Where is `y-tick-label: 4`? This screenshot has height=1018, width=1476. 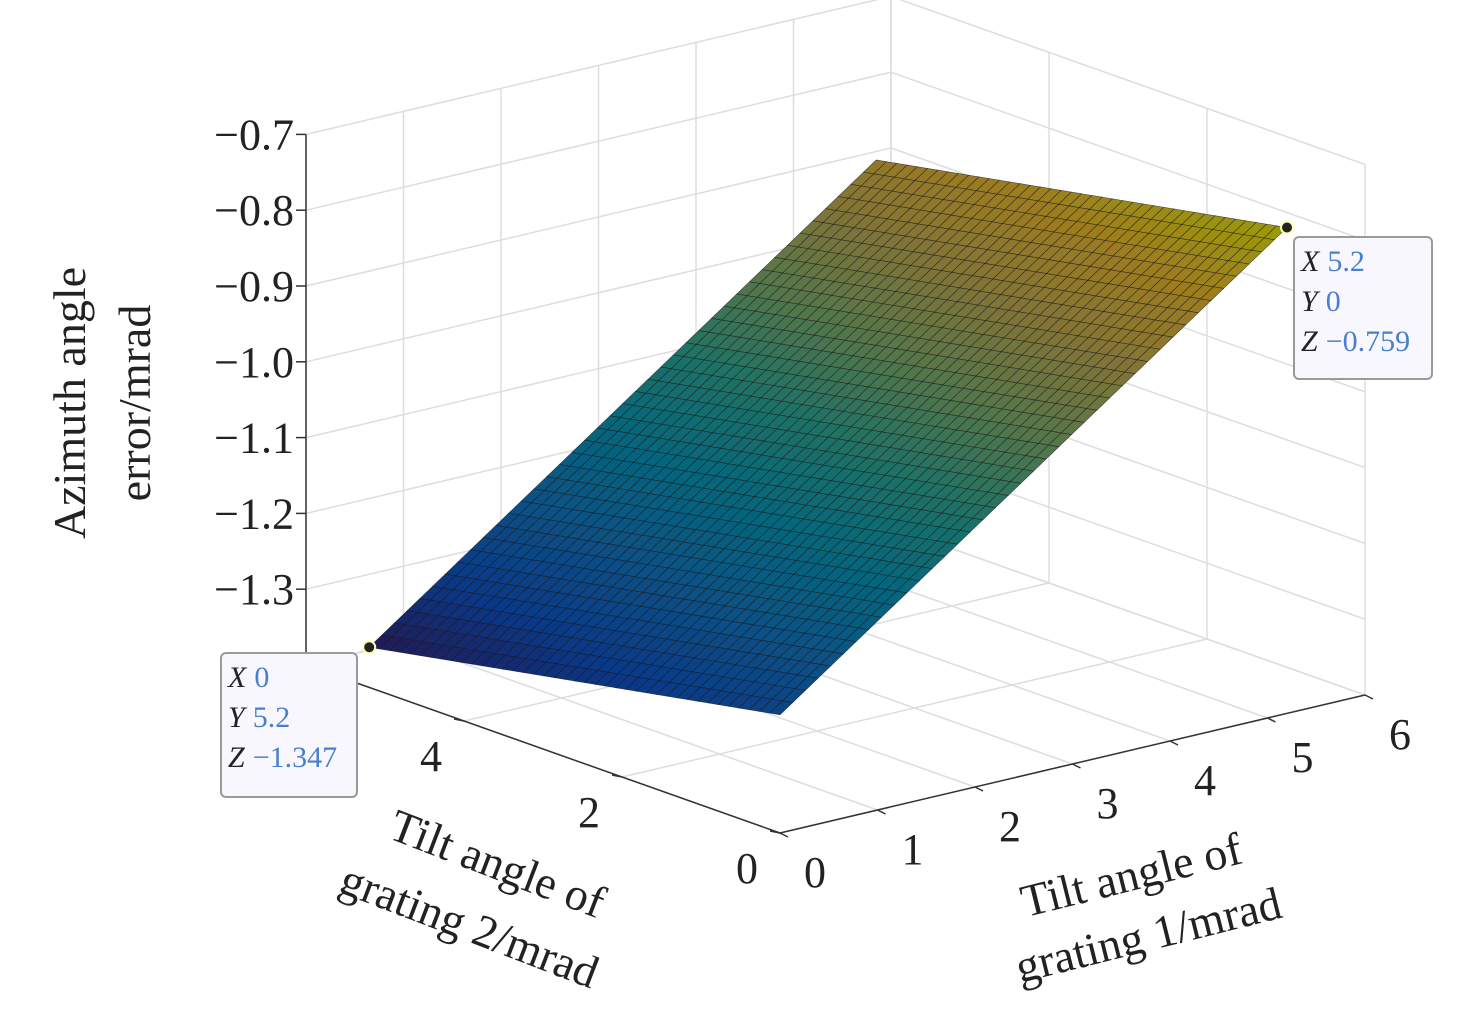 y-tick-label: 4 is located at coordinates (431, 756).